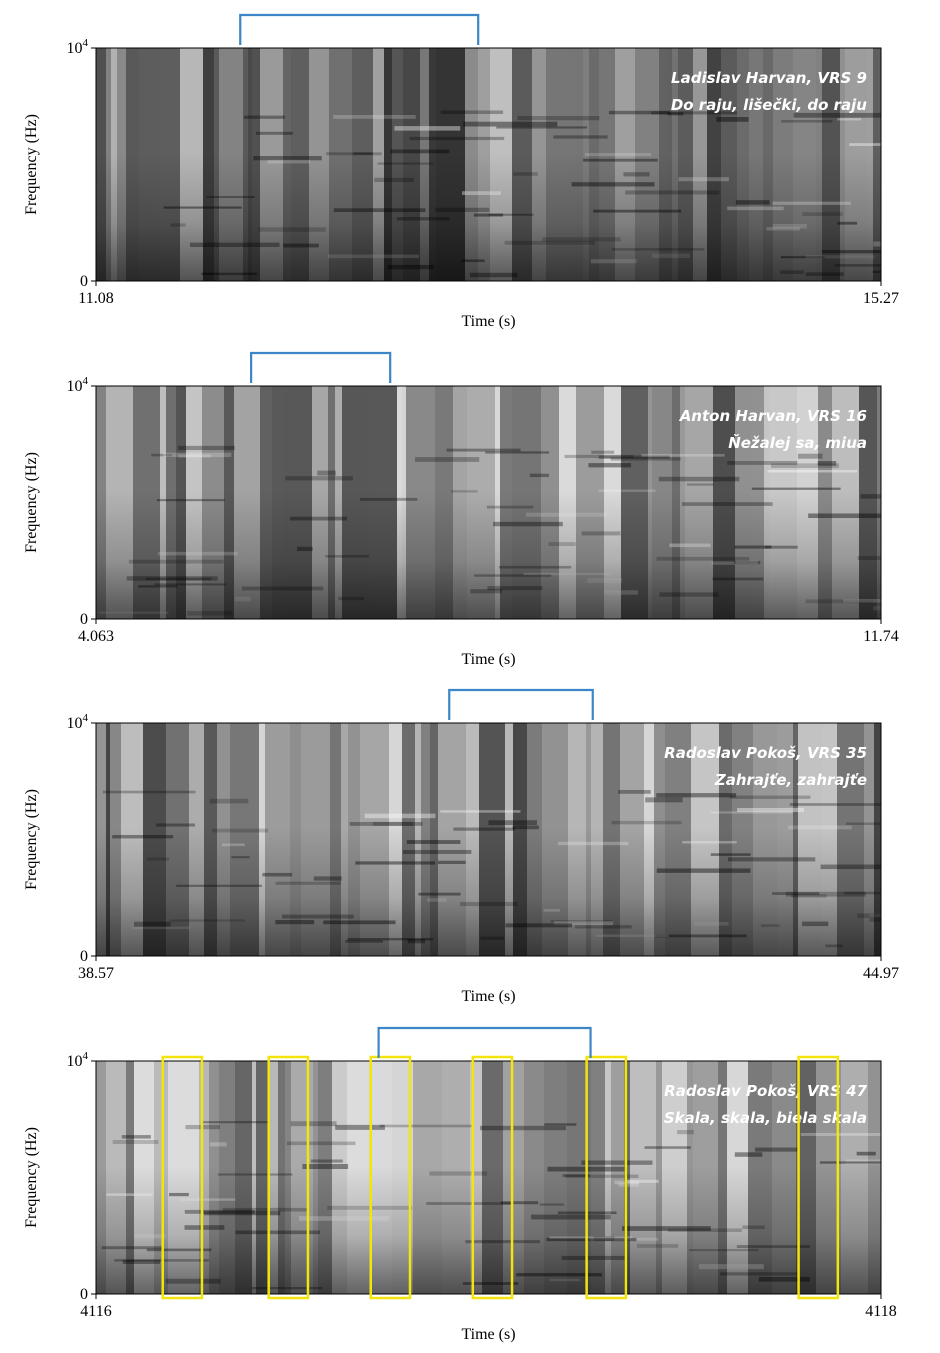  Describe the element at coordinates (96, 636) in the screenshot. I see `x-tick-label-start: 4.063` at that location.